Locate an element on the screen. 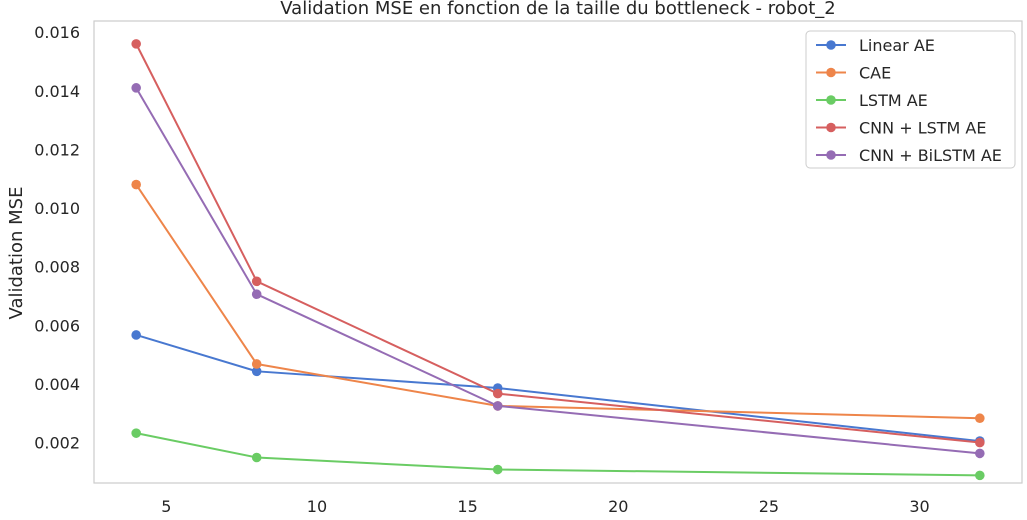 The height and width of the screenshot is (520, 1027). y-tick-label: 0.008 is located at coordinates (57, 267).